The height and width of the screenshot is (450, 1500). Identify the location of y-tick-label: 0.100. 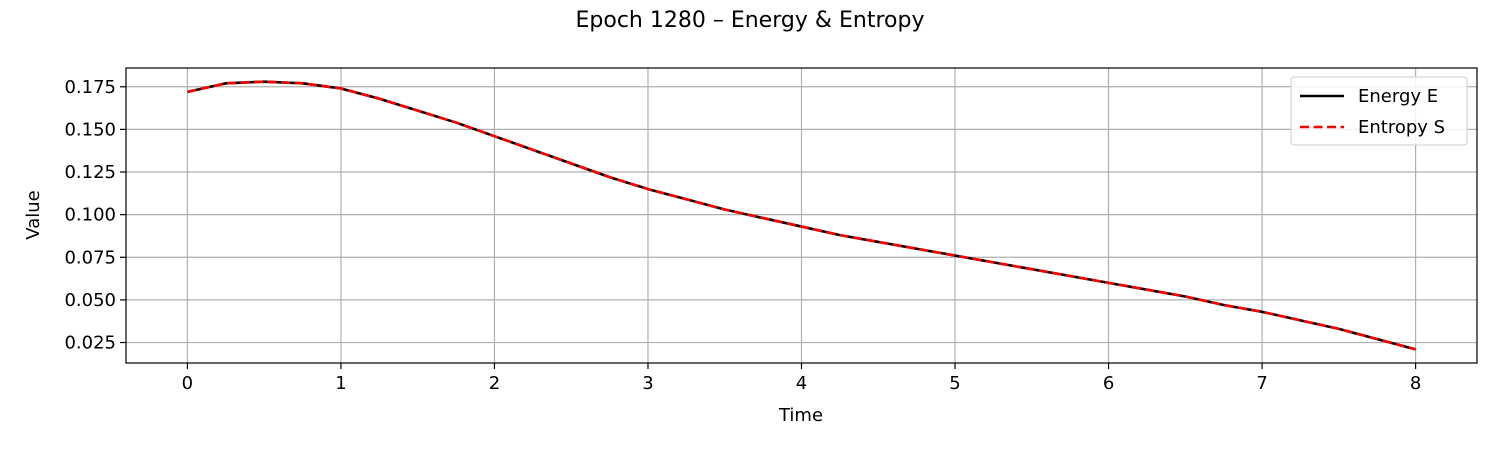
(90, 215).